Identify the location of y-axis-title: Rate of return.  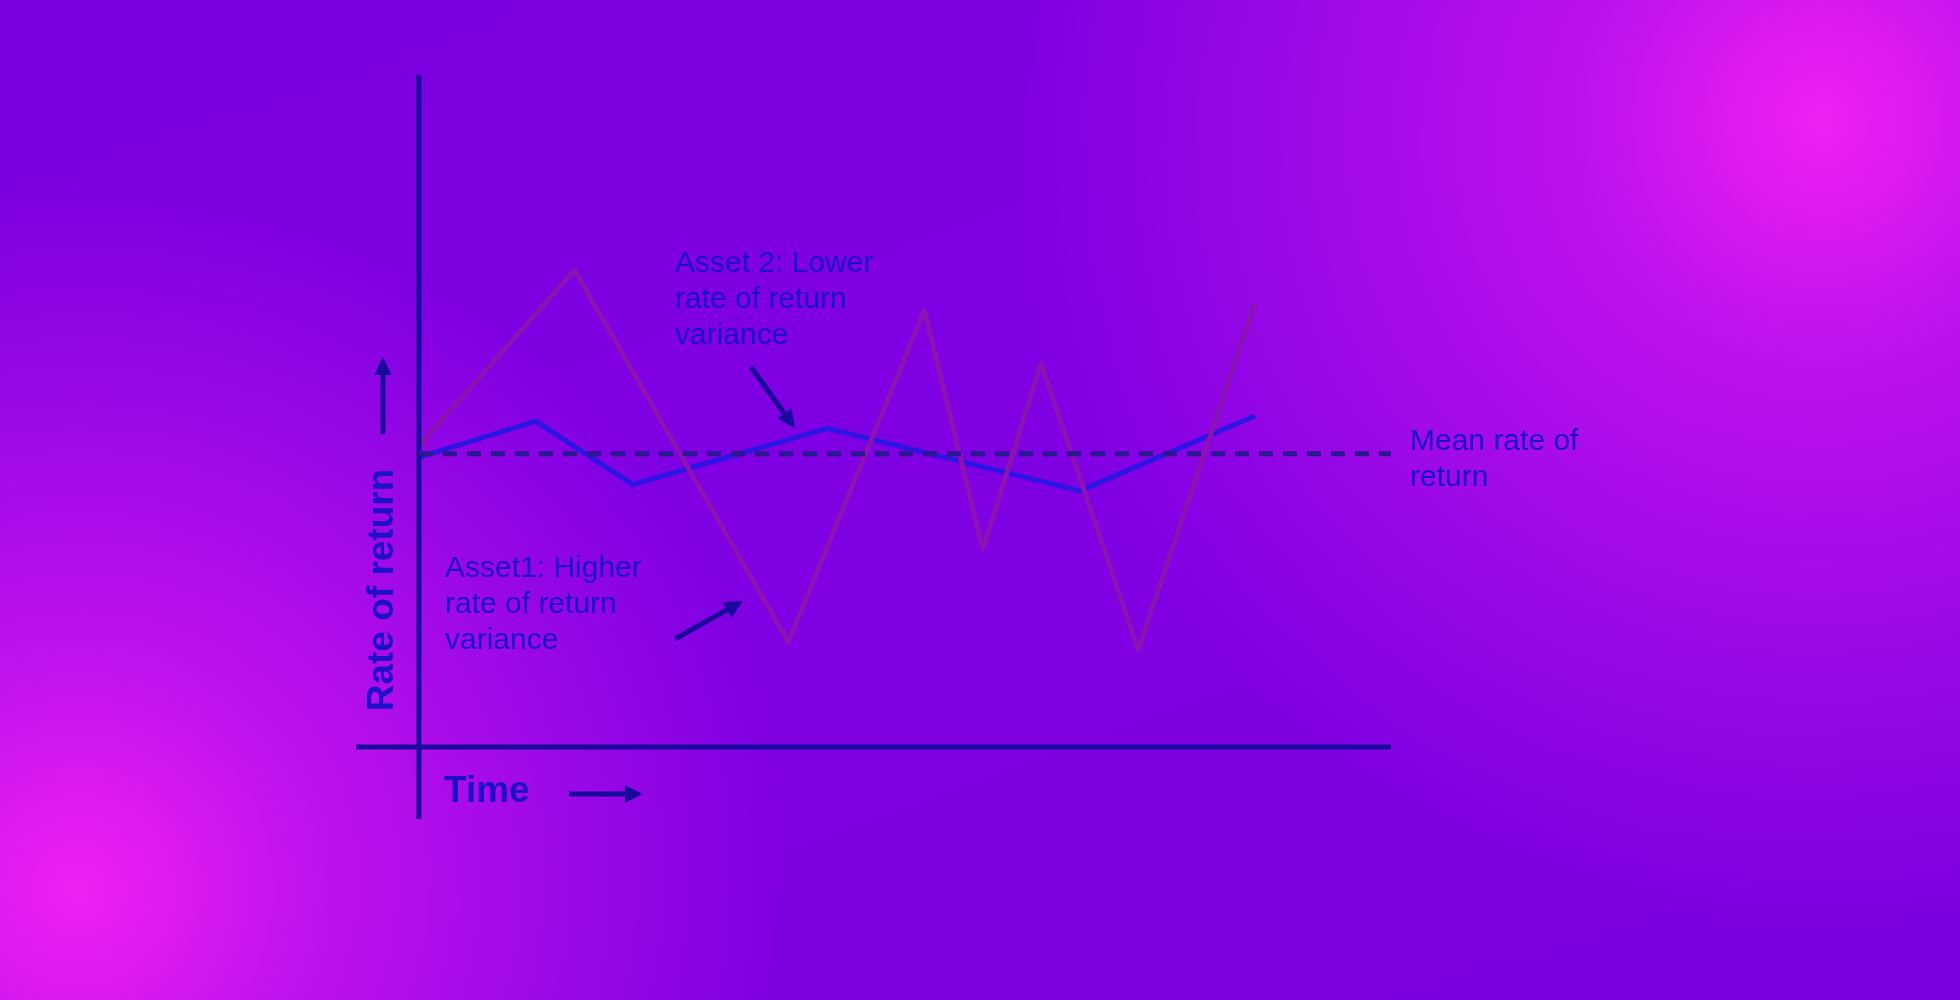
(380, 590).